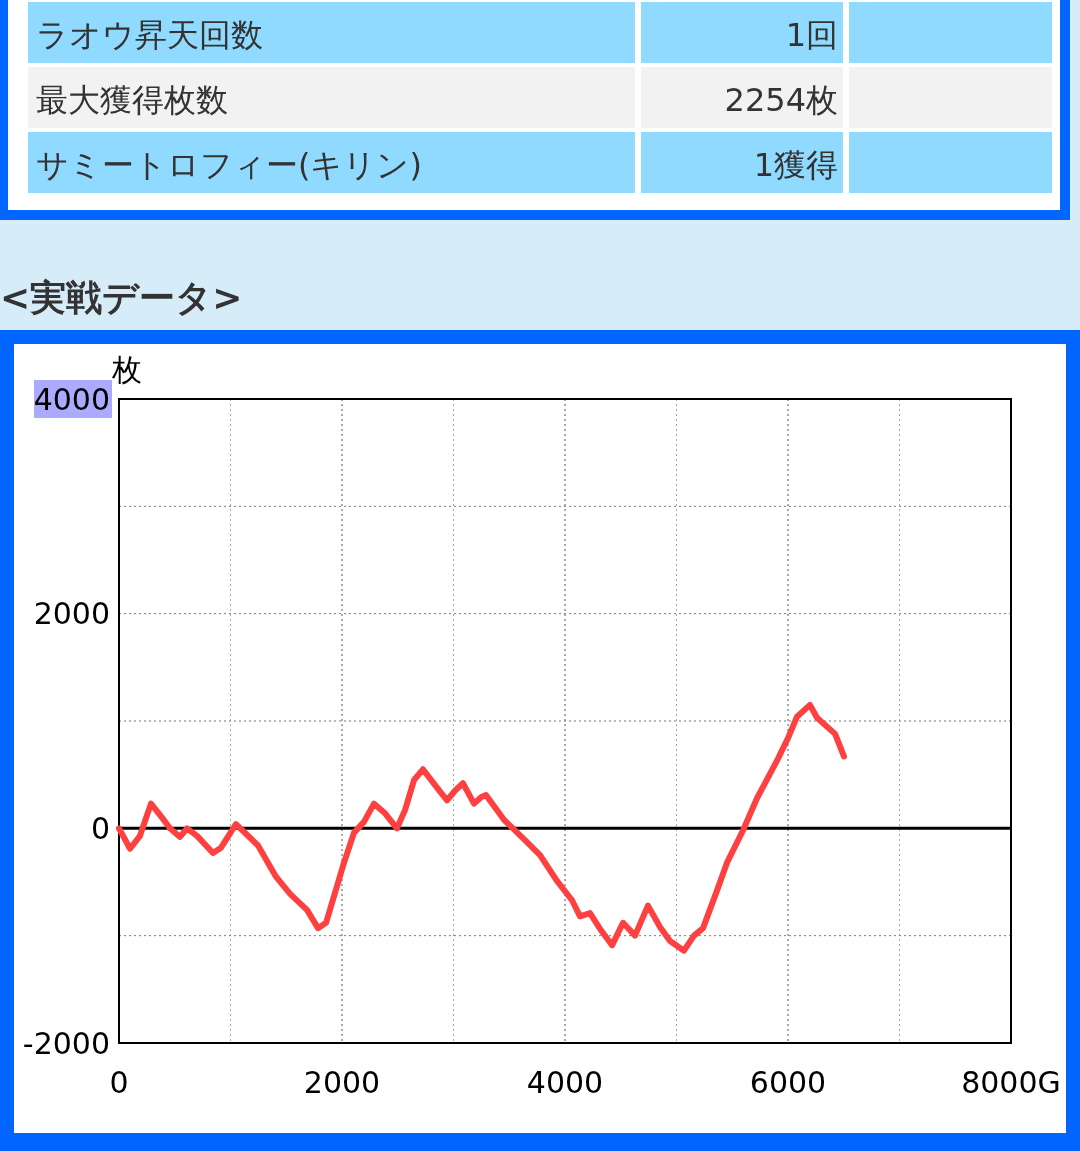 This screenshot has width=1080, height=1151. I want to click on x-tick-label: 2000, so click(342, 1082).